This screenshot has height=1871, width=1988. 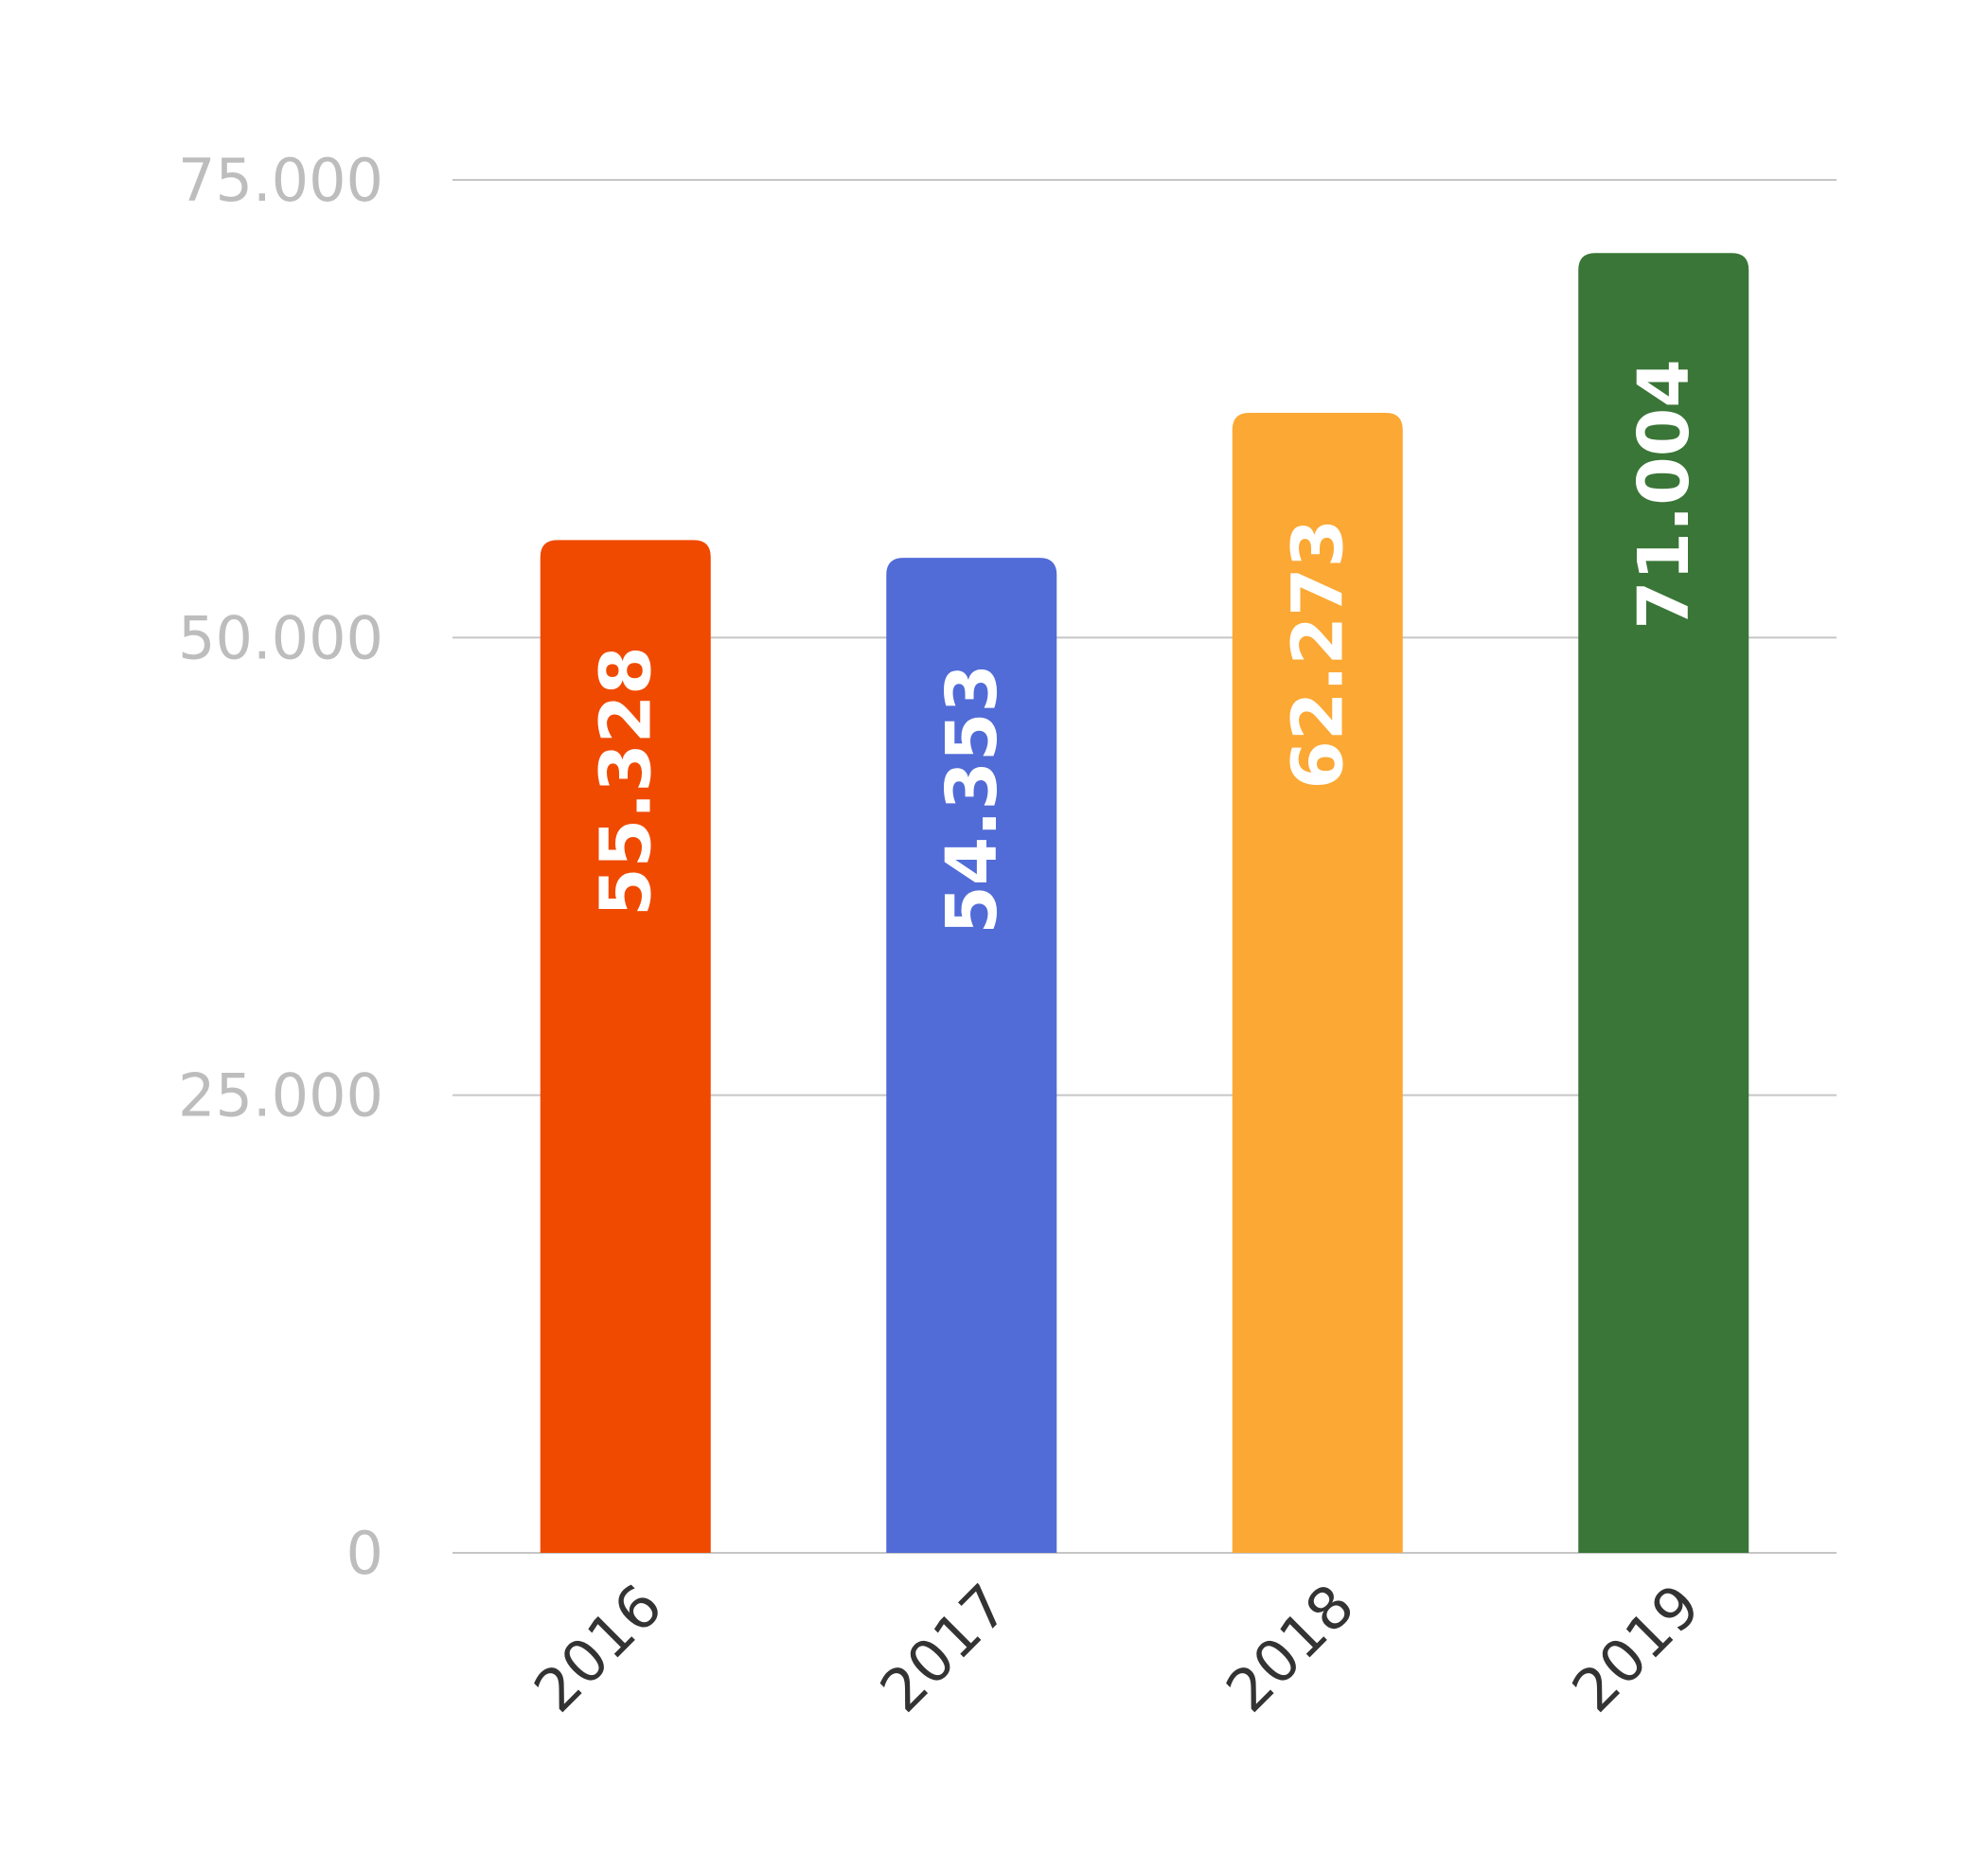 What do you see at coordinates (280, 180) in the screenshot?
I see `y-tick-label-3: 75.000` at bounding box center [280, 180].